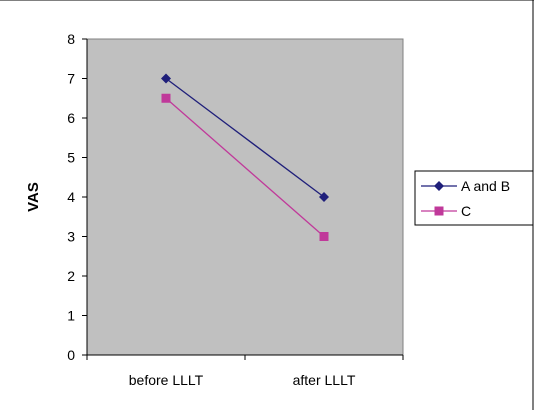 This screenshot has width=534, height=410. I want to click on y-tick-label: 8, so click(71, 39).